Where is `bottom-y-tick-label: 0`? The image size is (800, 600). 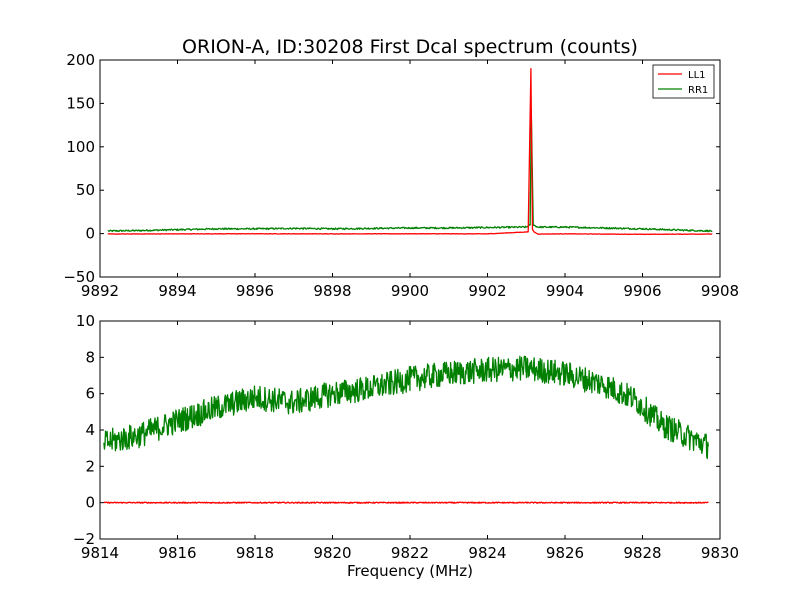
bottom-y-tick-label: 0 is located at coordinates (90, 503).